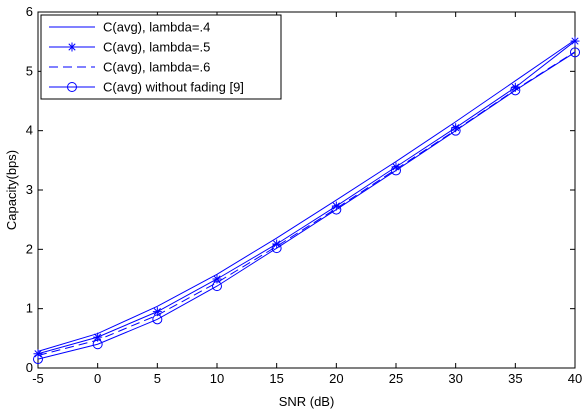  Describe the element at coordinates (29, 11) in the screenshot. I see `y-tick-label: 6` at that location.